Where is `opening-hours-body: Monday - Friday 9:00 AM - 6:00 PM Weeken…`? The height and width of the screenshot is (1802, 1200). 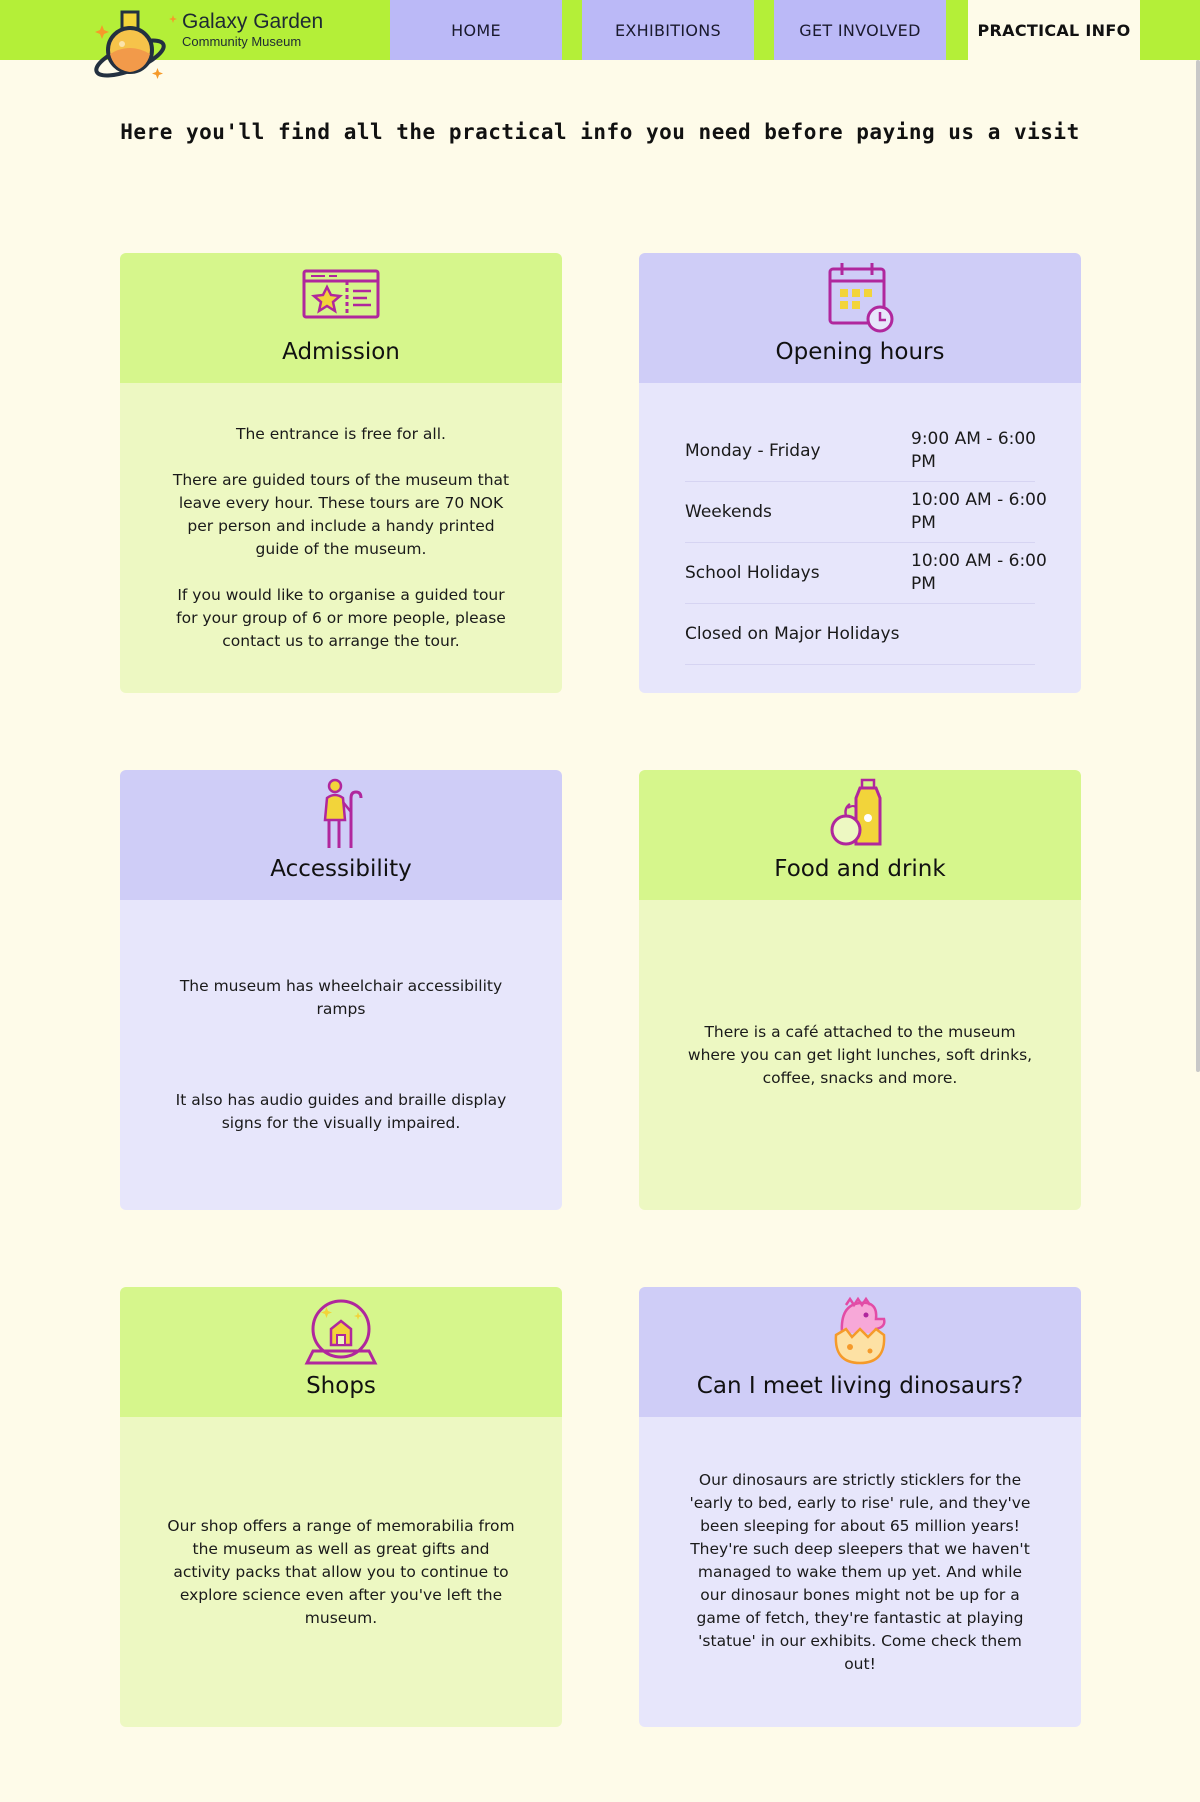 opening-hours-body: Monday - Friday 9:00 AM - 6:00 PM Weeken… is located at coordinates (860, 538).